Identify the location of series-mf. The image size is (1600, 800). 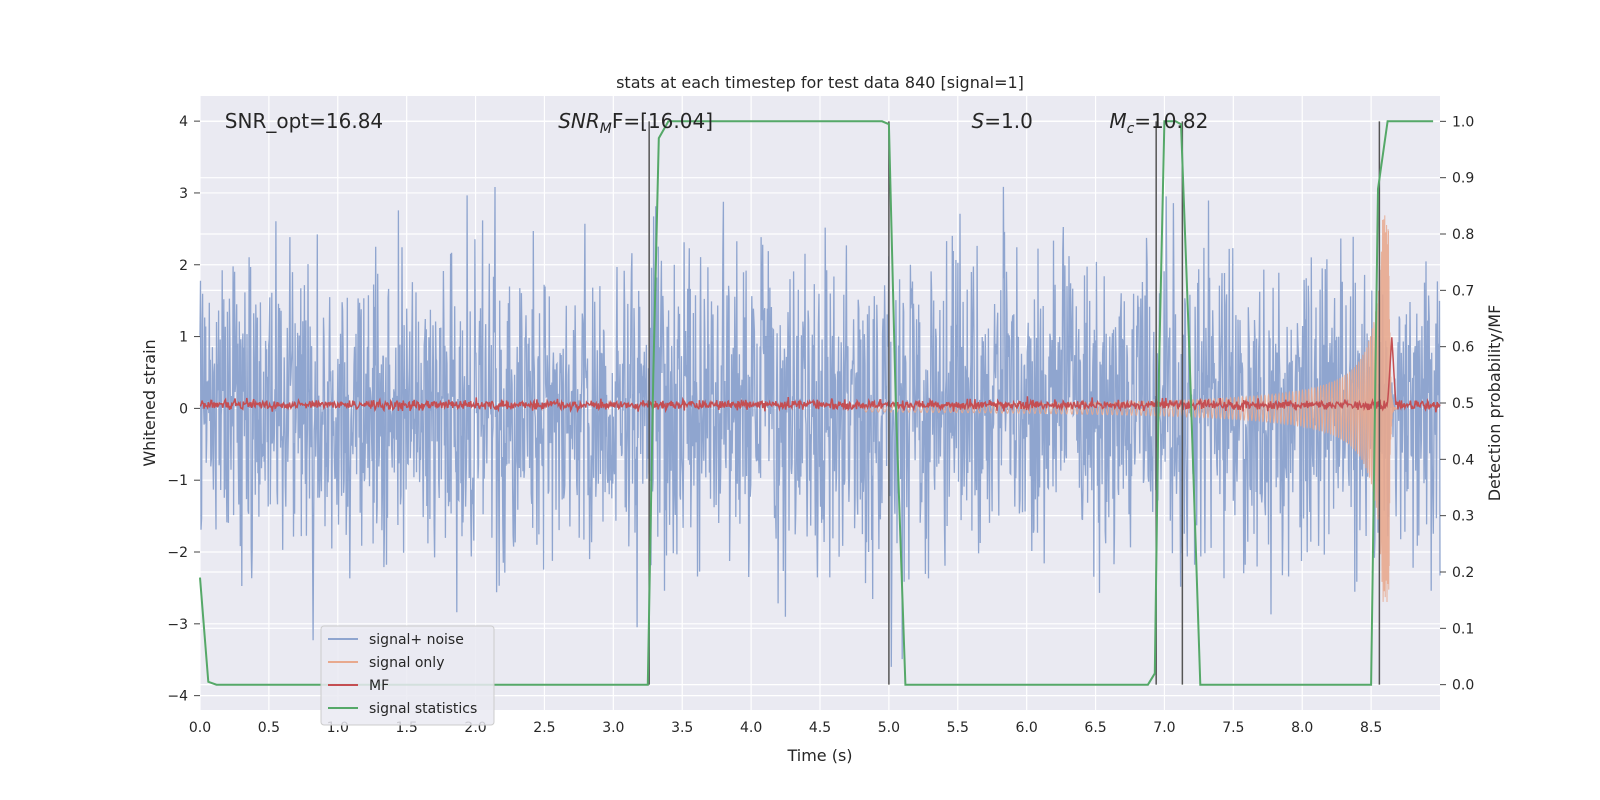
(820, 375).